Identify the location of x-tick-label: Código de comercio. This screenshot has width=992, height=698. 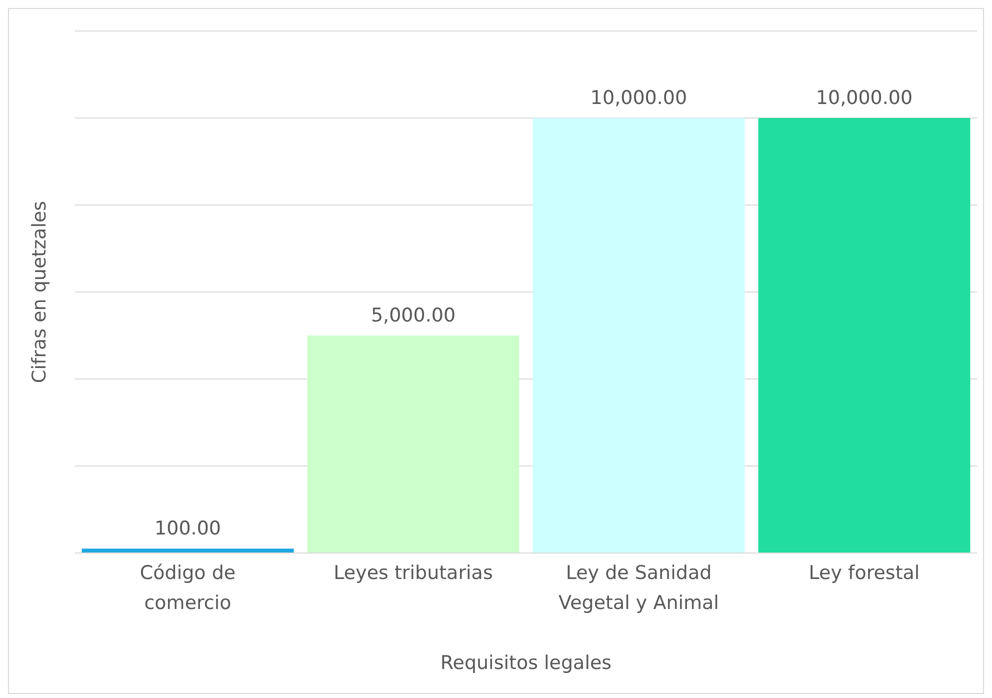
(188, 588).